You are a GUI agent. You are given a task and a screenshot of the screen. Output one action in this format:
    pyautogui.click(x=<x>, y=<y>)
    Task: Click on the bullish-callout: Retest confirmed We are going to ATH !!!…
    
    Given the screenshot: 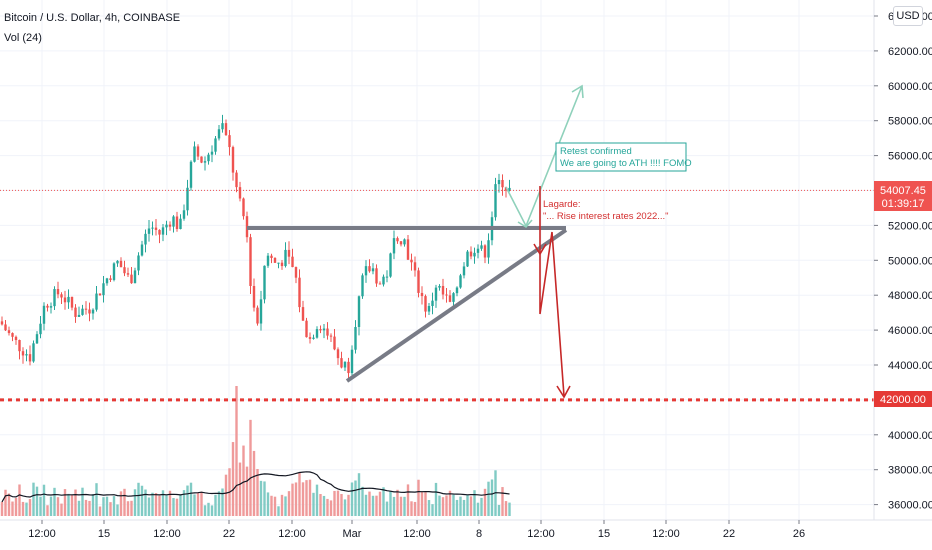 What is the action you would take?
    pyautogui.click(x=623, y=157)
    